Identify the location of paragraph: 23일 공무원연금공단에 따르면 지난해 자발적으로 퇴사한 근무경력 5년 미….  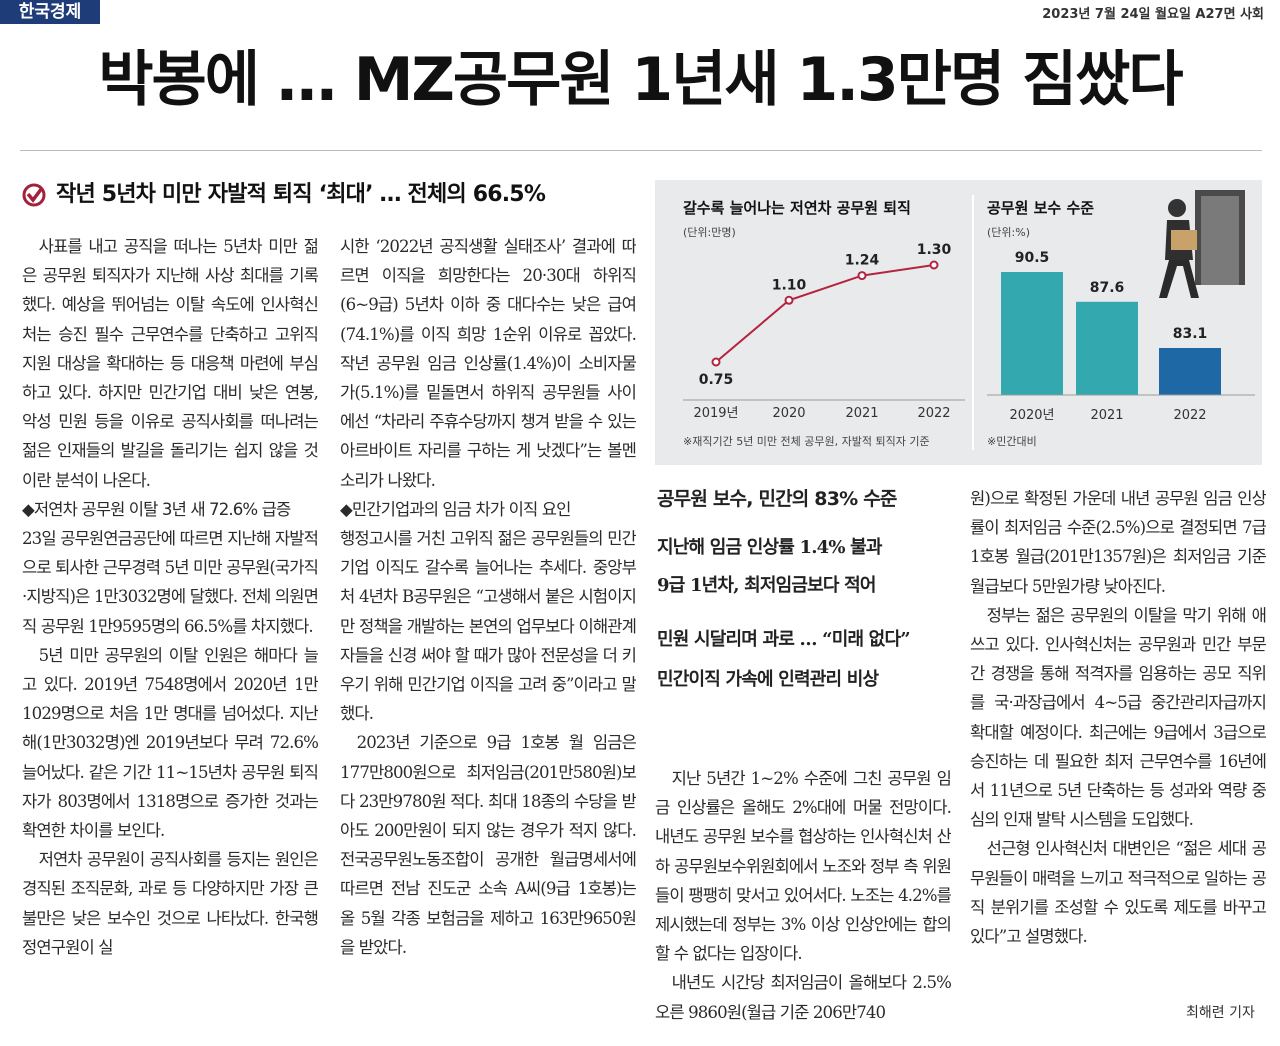
(170, 582).